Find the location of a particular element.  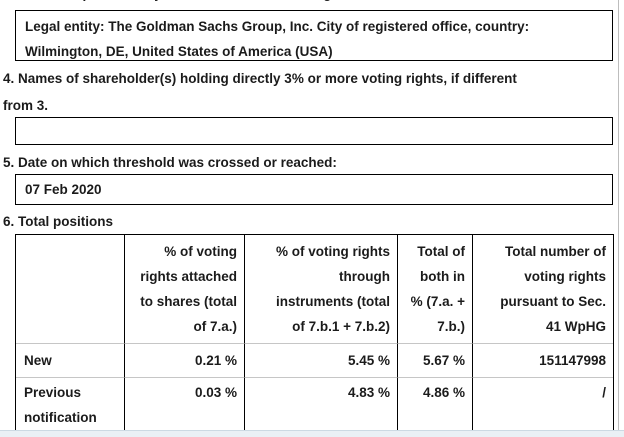

row-previous-label: Previous notification is located at coordinates (70, 403).